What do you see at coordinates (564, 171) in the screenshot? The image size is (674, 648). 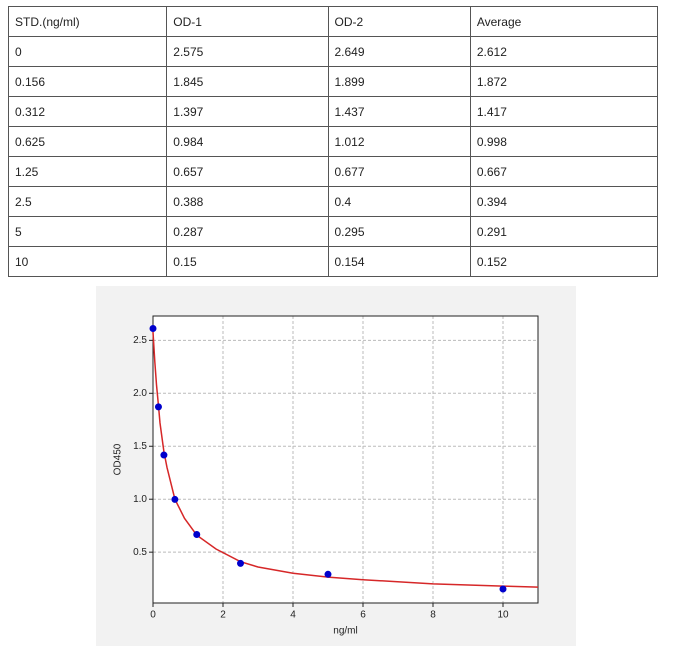 I see `table-cell: 0.667` at bounding box center [564, 171].